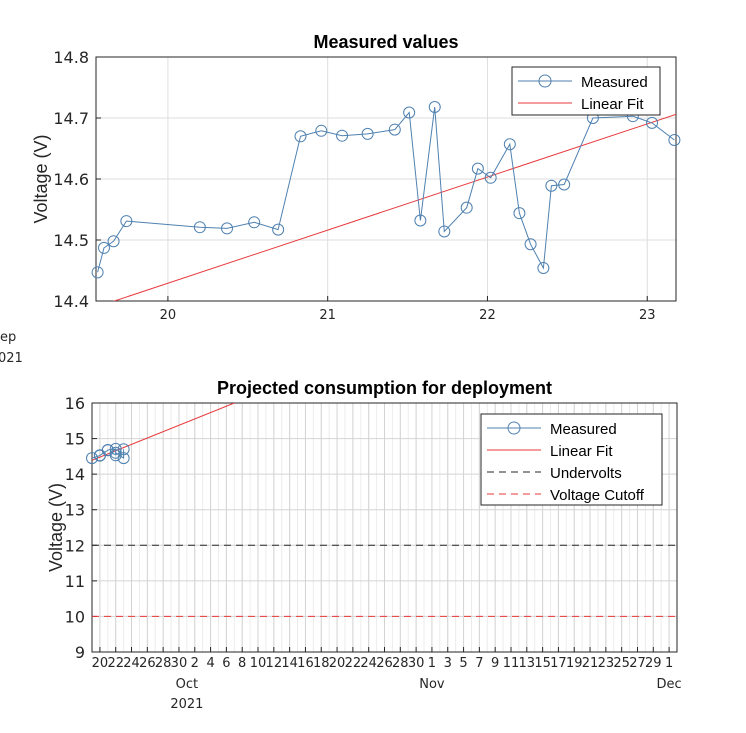  Describe the element at coordinates (75, 474) in the screenshot. I see `y-tick-label: 14` at that location.